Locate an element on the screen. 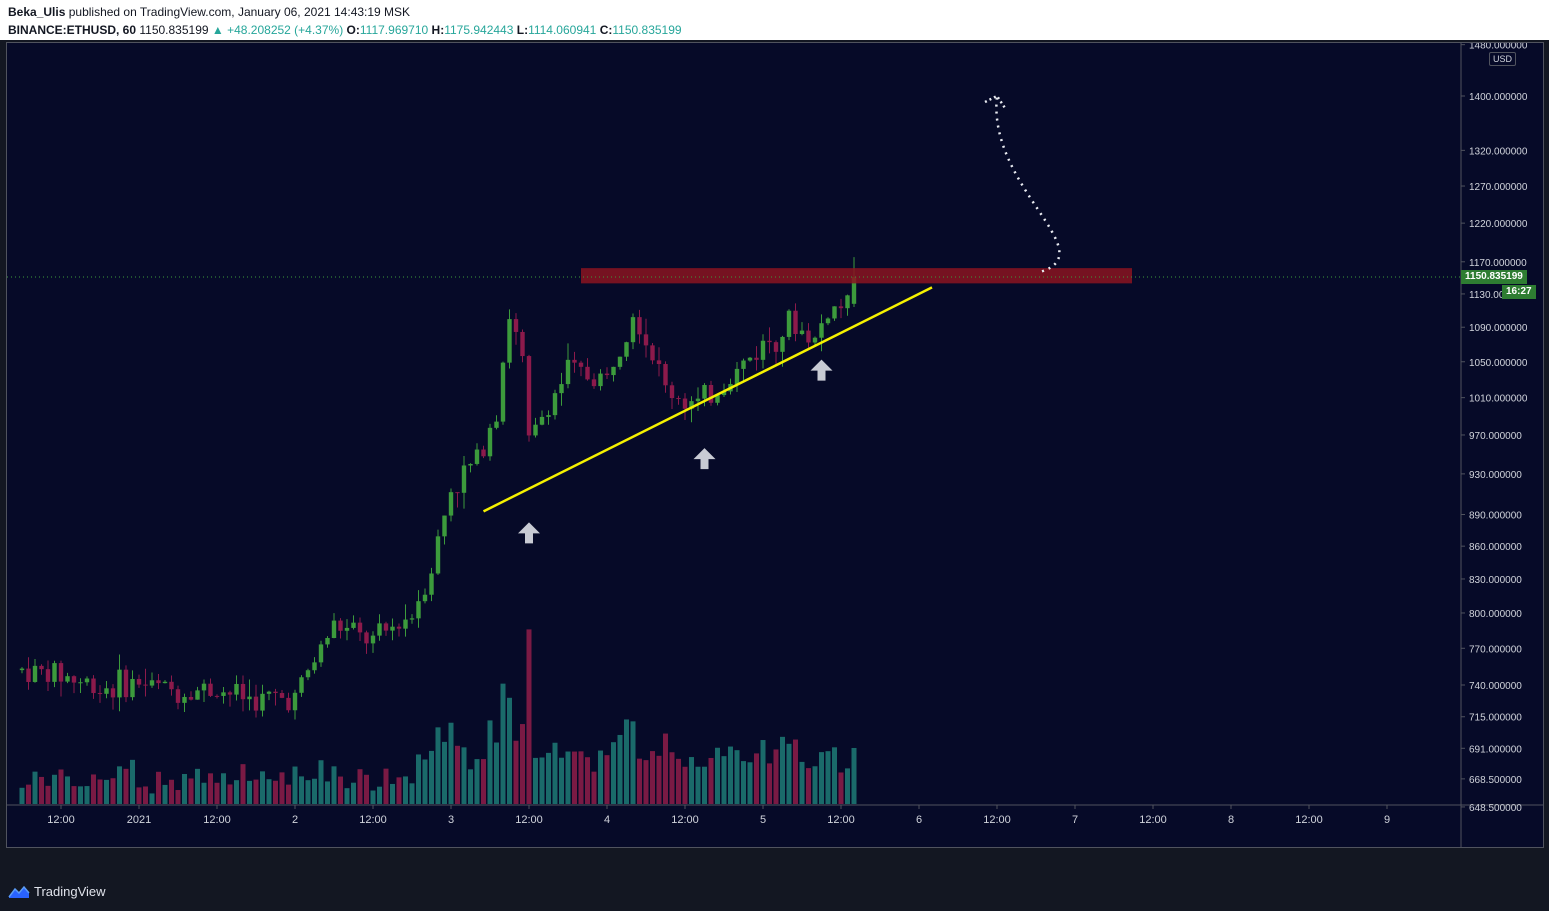 The width and height of the screenshot is (1549, 911). price-tick-label: 930.000000 is located at coordinates (1495, 475).